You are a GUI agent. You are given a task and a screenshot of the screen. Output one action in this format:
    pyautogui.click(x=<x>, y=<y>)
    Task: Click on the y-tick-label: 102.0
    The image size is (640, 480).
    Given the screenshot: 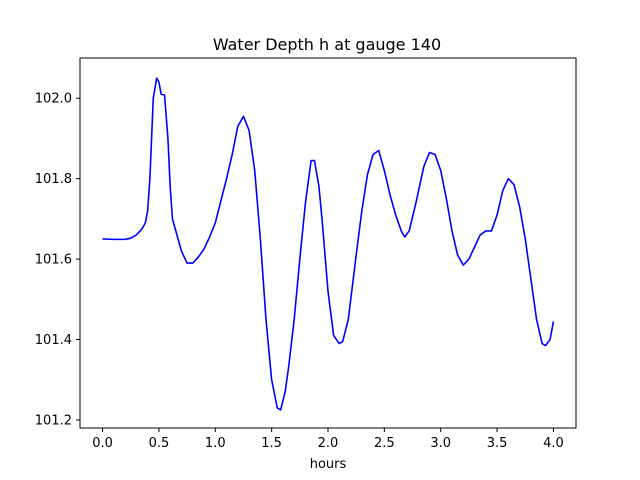 What is the action you would take?
    pyautogui.click(x=53, y=99)
    